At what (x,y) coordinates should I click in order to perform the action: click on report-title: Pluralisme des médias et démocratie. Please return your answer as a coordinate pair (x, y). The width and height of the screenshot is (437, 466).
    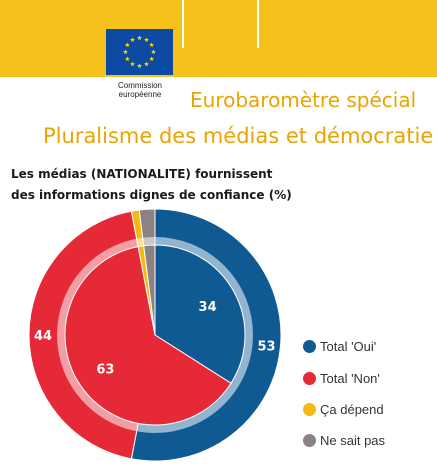
    Looking at the image, I should click on (238, 136).